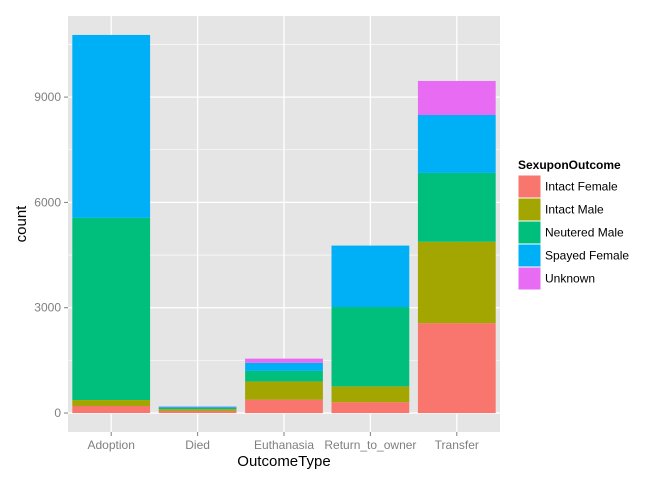  Describe the element at coordinates (47, 202) in the screenshot. I see `y-tick-label: 6000` at that location.